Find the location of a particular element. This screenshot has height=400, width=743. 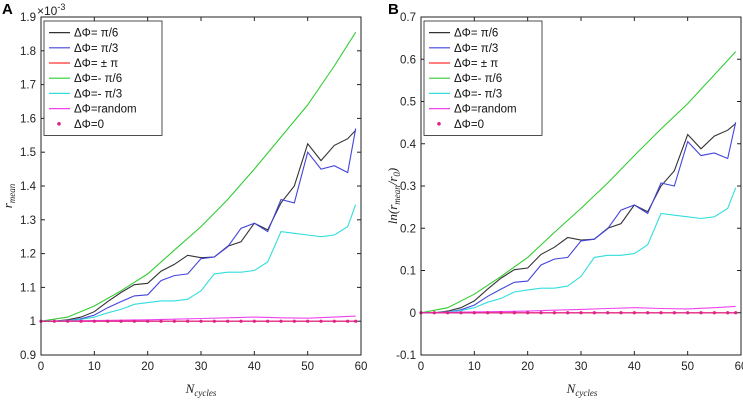

y-tick-label: 1.4 is located at coordinates (28, 187).